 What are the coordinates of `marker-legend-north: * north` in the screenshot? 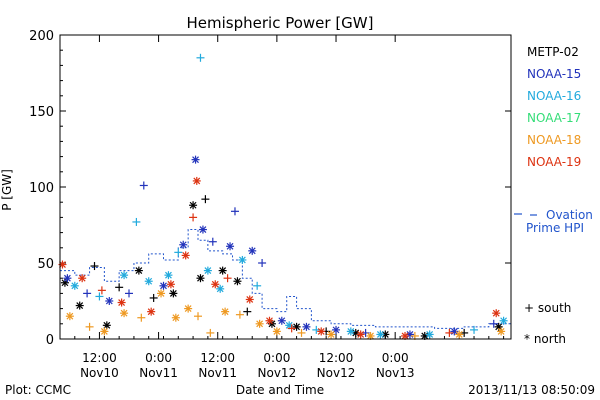 It's located at (545, 339).